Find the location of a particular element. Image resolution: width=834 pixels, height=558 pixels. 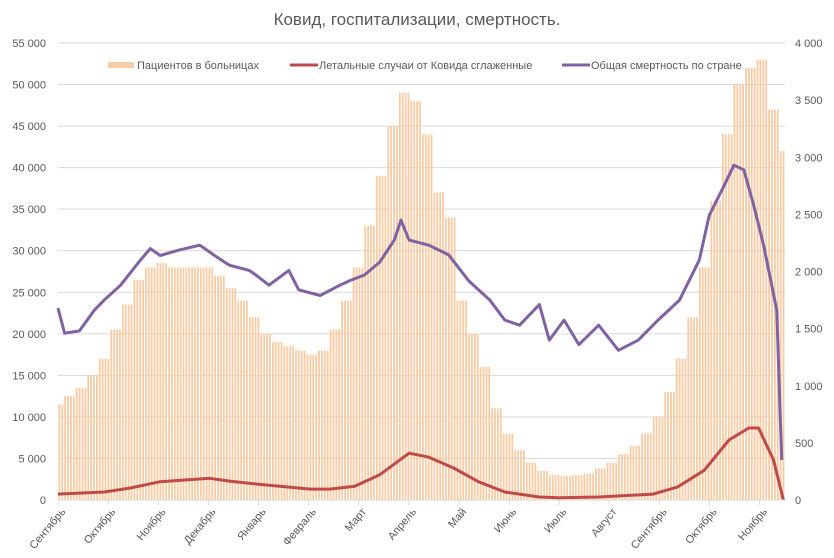

left-tick-label: 20 000 is located at coordinates (29, 335).